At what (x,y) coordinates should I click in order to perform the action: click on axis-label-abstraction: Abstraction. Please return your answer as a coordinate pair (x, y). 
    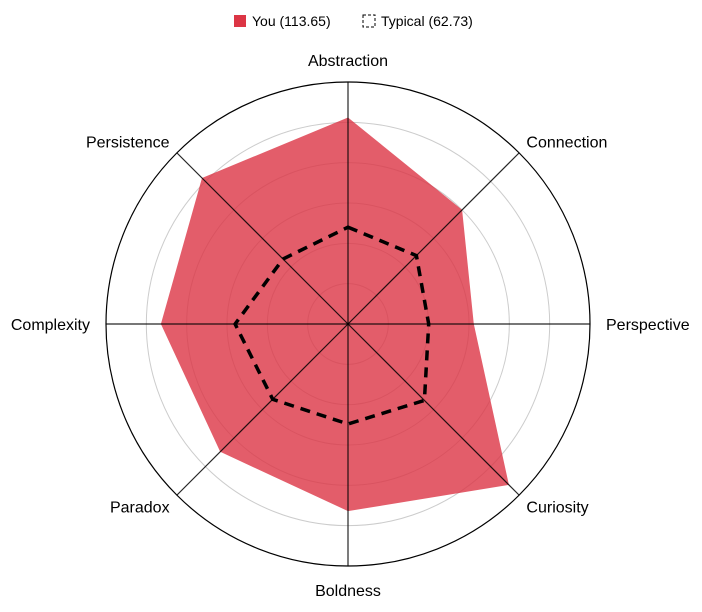
    Looking at the image, I should click on (348, 61).